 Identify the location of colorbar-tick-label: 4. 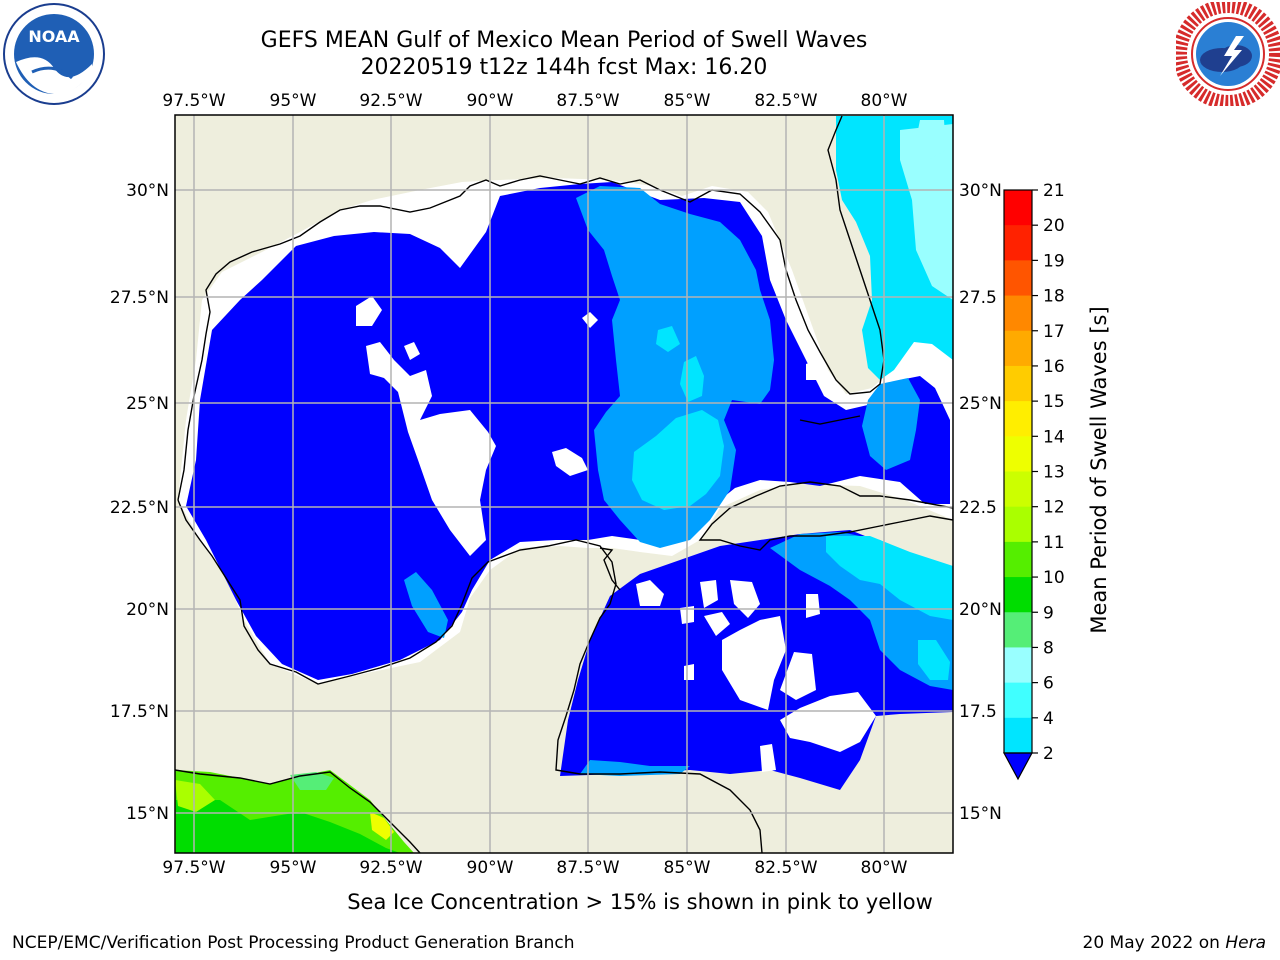
(1048, 719).